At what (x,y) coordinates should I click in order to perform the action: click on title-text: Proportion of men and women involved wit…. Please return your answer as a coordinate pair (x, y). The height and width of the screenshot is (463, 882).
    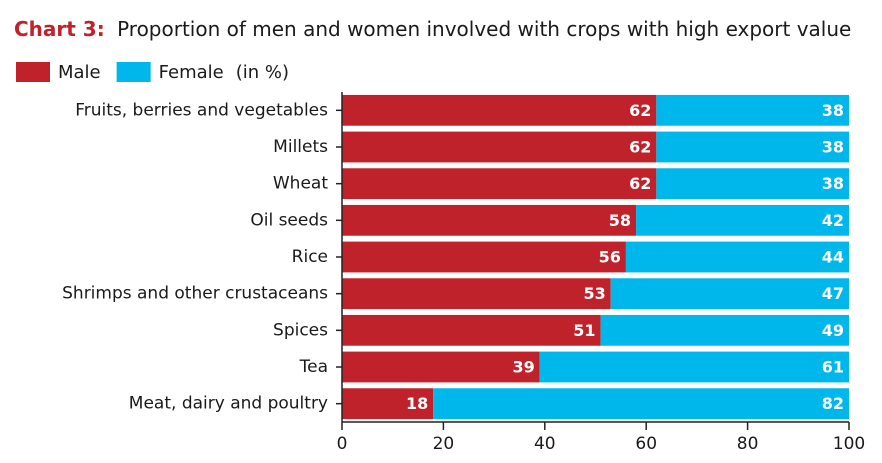
    Looking at the image, I should click on (484, 29).